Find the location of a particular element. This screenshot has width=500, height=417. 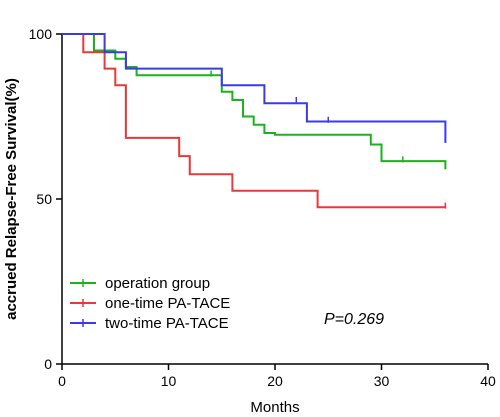

y-ticks: 0 50 100 is located at coordinates (45, 199).